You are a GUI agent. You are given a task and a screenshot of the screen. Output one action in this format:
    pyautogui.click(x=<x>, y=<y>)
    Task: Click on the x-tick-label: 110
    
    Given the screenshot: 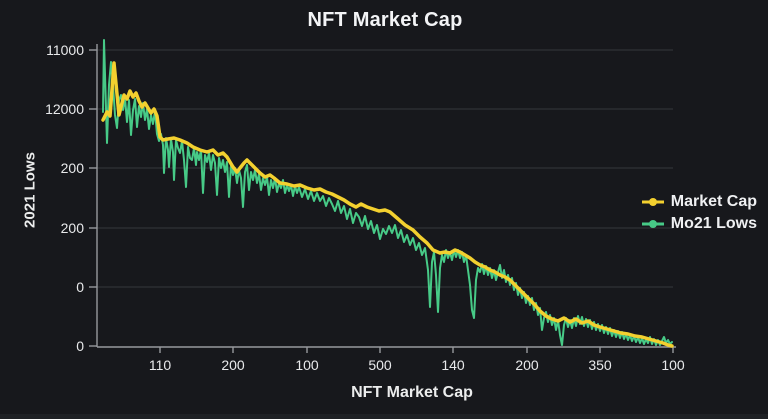 What is the action you would take?
    pyautogui.click(x=160, y=365)
    